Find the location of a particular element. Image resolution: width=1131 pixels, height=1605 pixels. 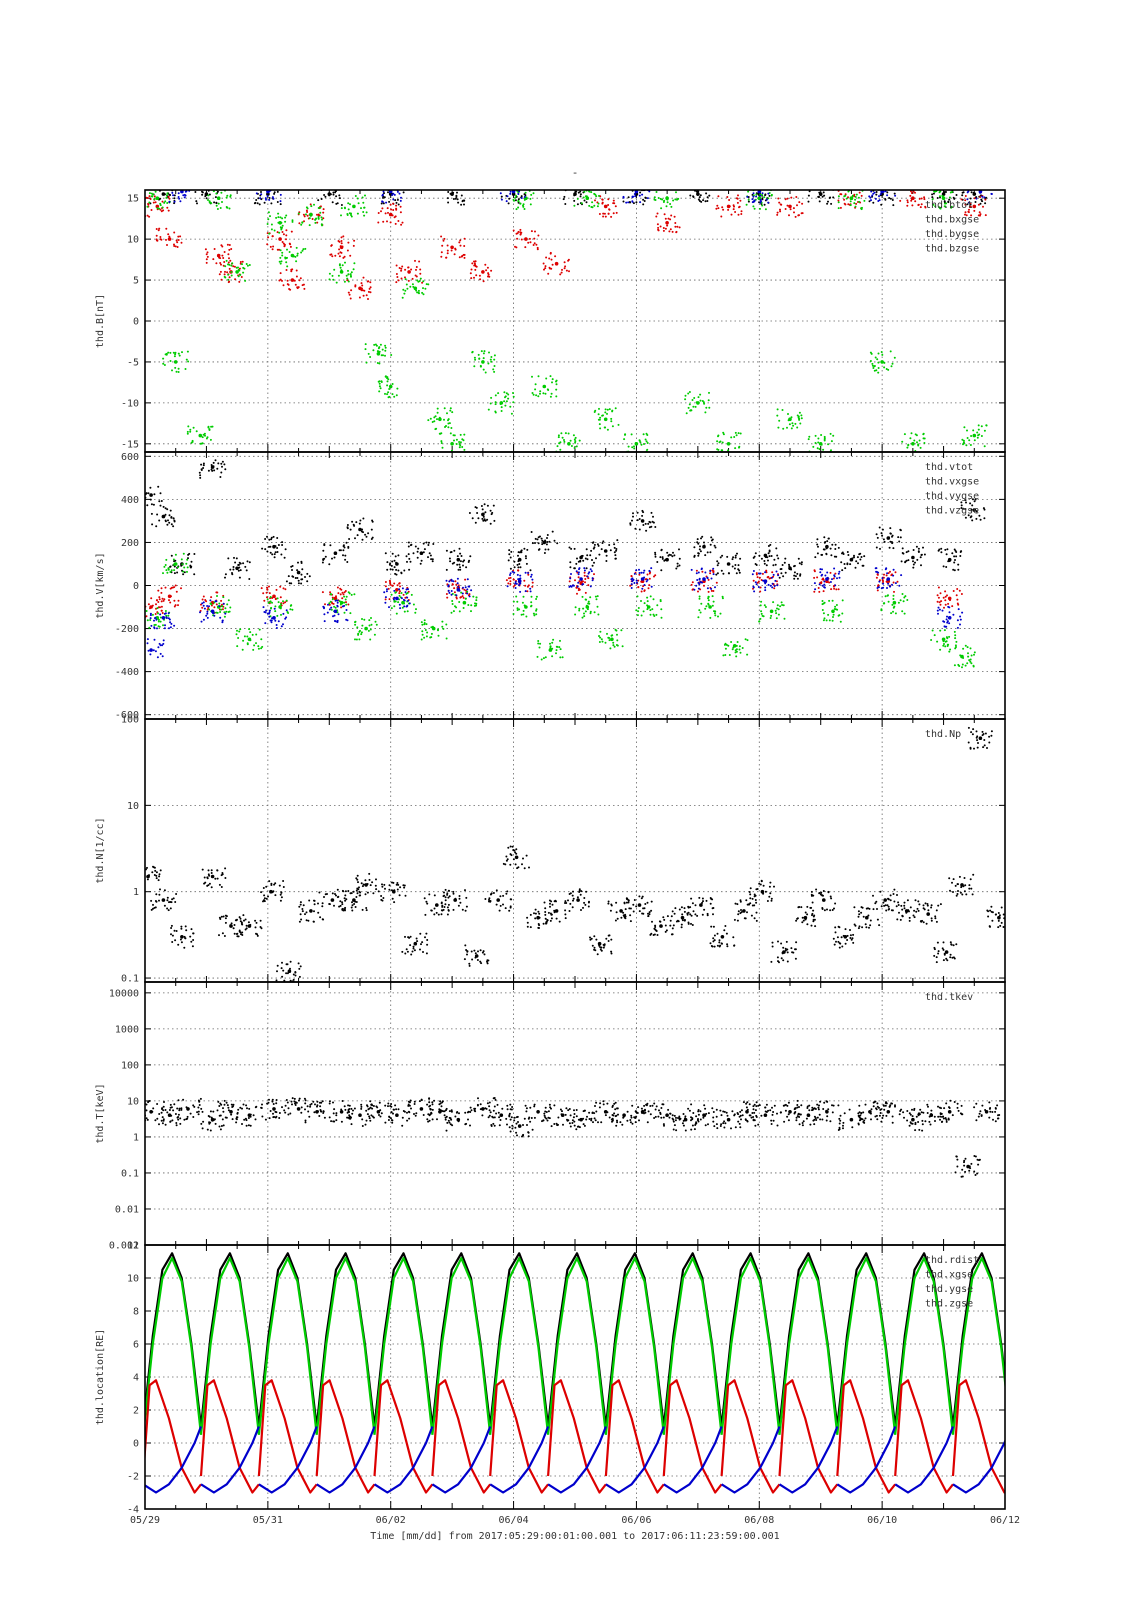

y-tick-label: -400 is located at coordinates (127, 672).